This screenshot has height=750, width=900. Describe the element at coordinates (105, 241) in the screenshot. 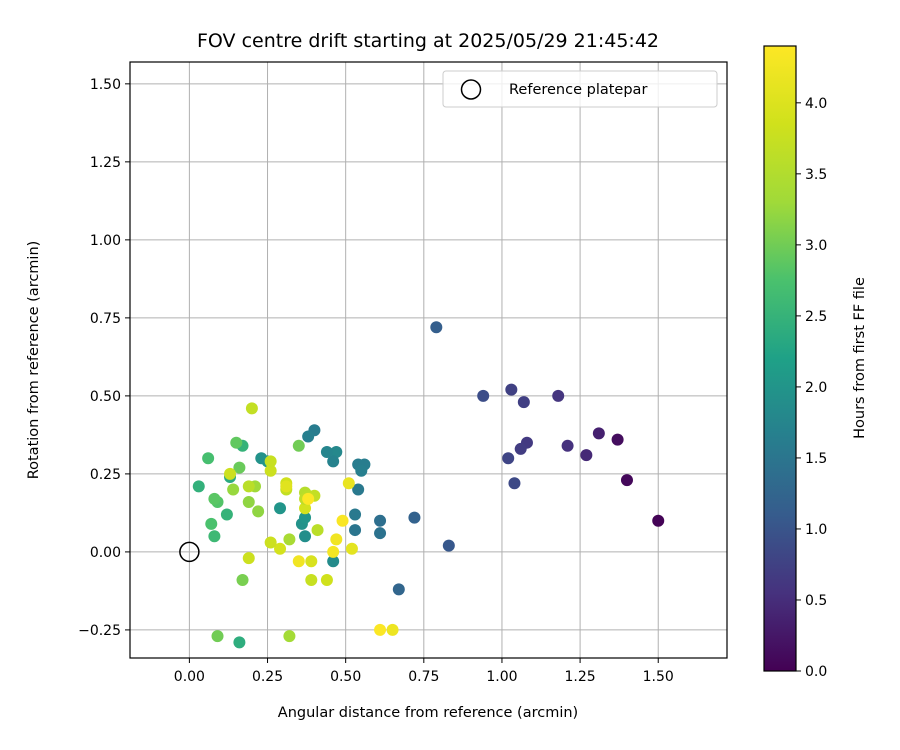

I see `y-tick-label: 1.00` at that location.